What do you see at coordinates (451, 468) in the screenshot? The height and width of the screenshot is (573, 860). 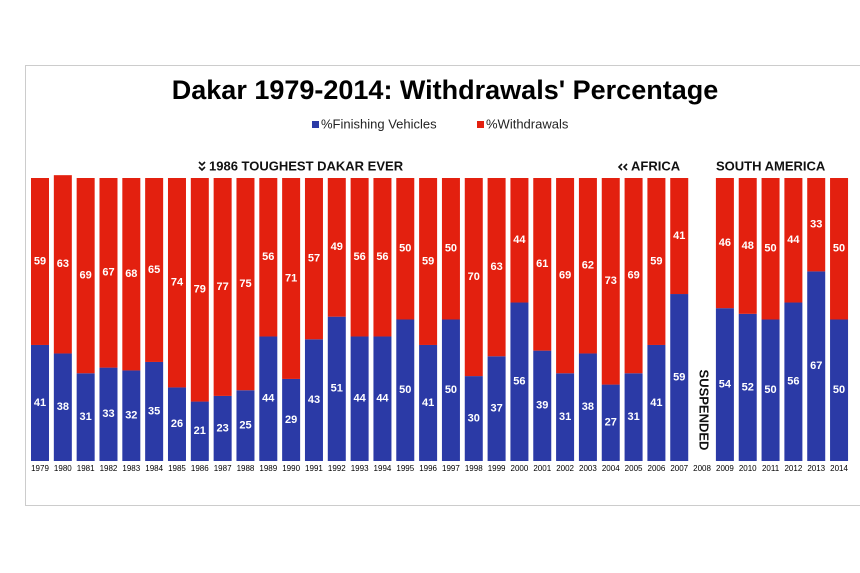 I see `x-tick-label: 1997` at bounding box center [451, 468].